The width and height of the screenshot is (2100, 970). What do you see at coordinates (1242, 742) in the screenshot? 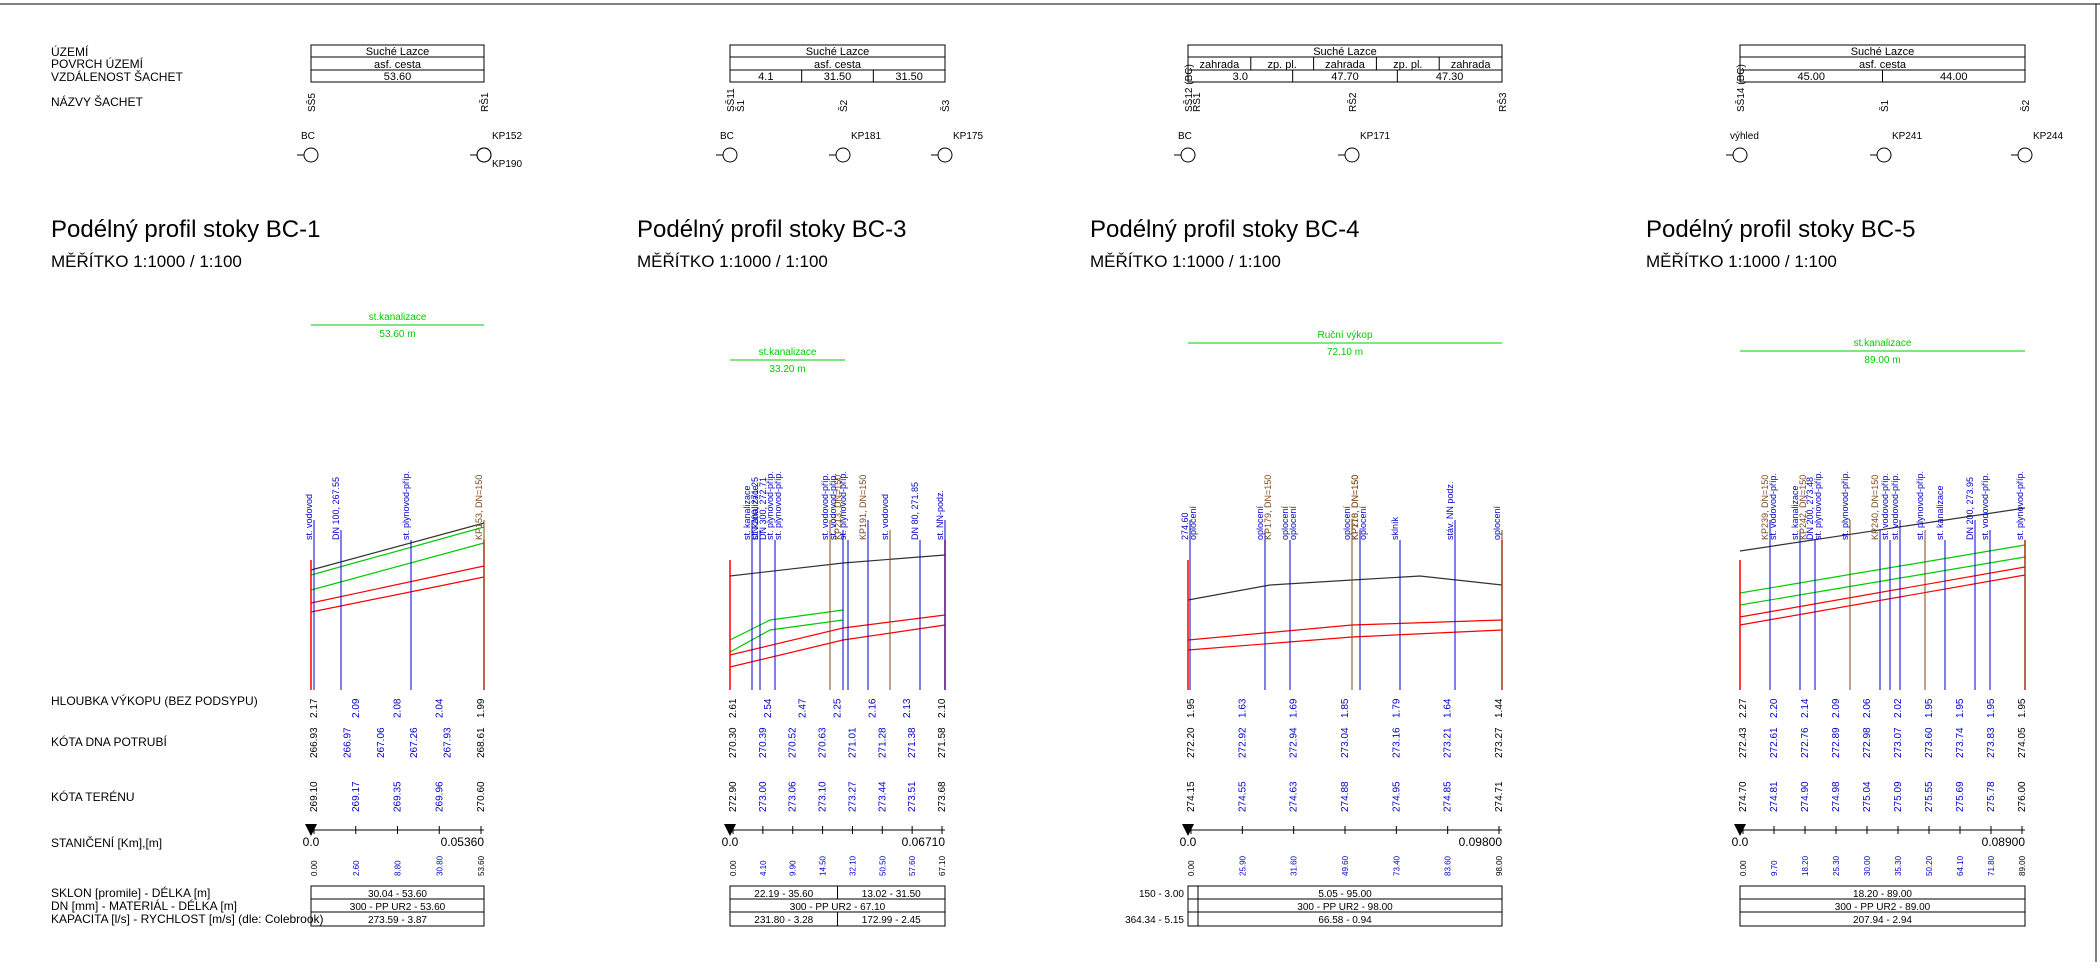
I see `kota-dna-value: 272.92` at bounding box center [1242, 742].